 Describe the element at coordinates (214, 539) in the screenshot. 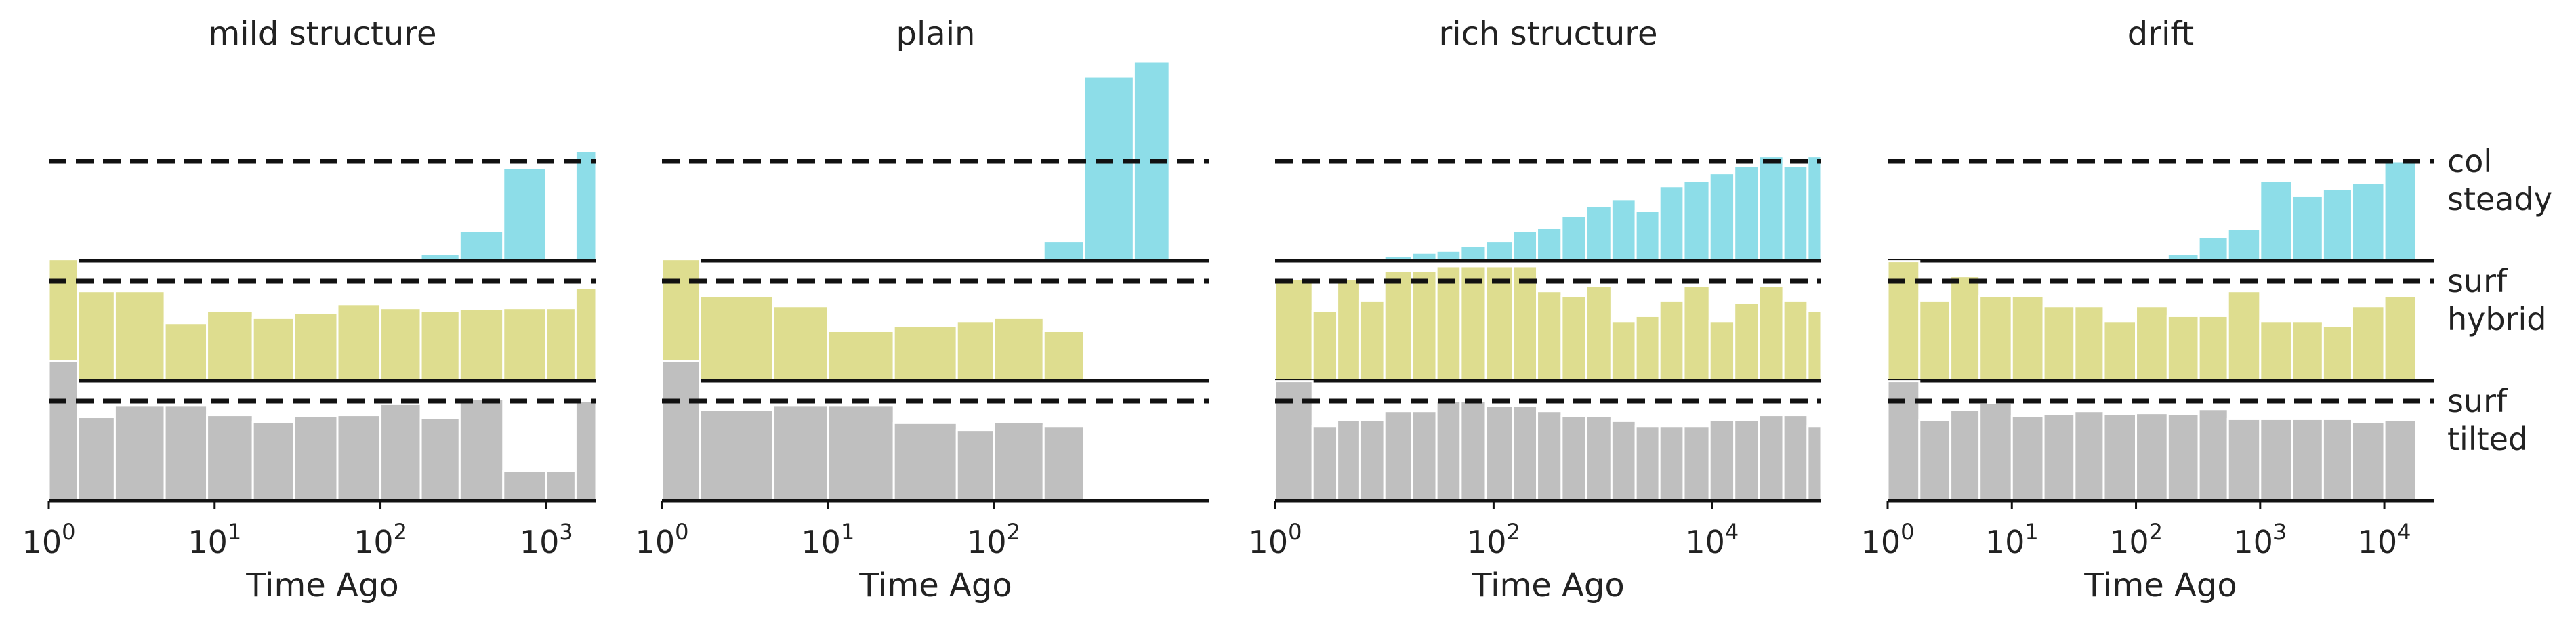

I see `x-tick-label: 10¹` at that location.